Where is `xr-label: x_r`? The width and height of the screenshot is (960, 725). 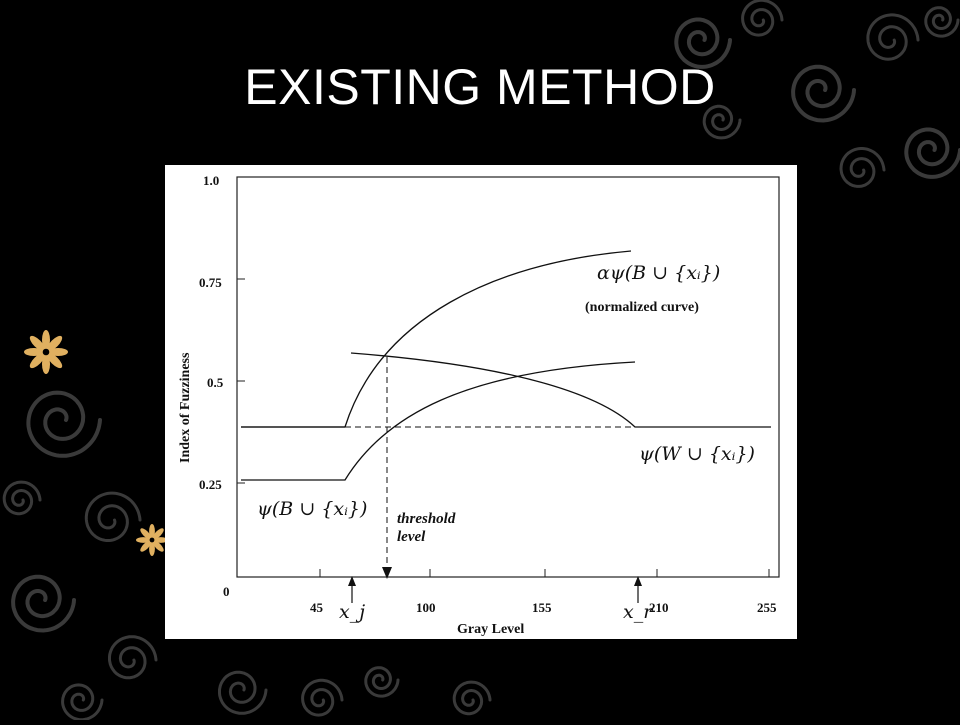 xr-label: x_r is located at coordinates (638, 612).